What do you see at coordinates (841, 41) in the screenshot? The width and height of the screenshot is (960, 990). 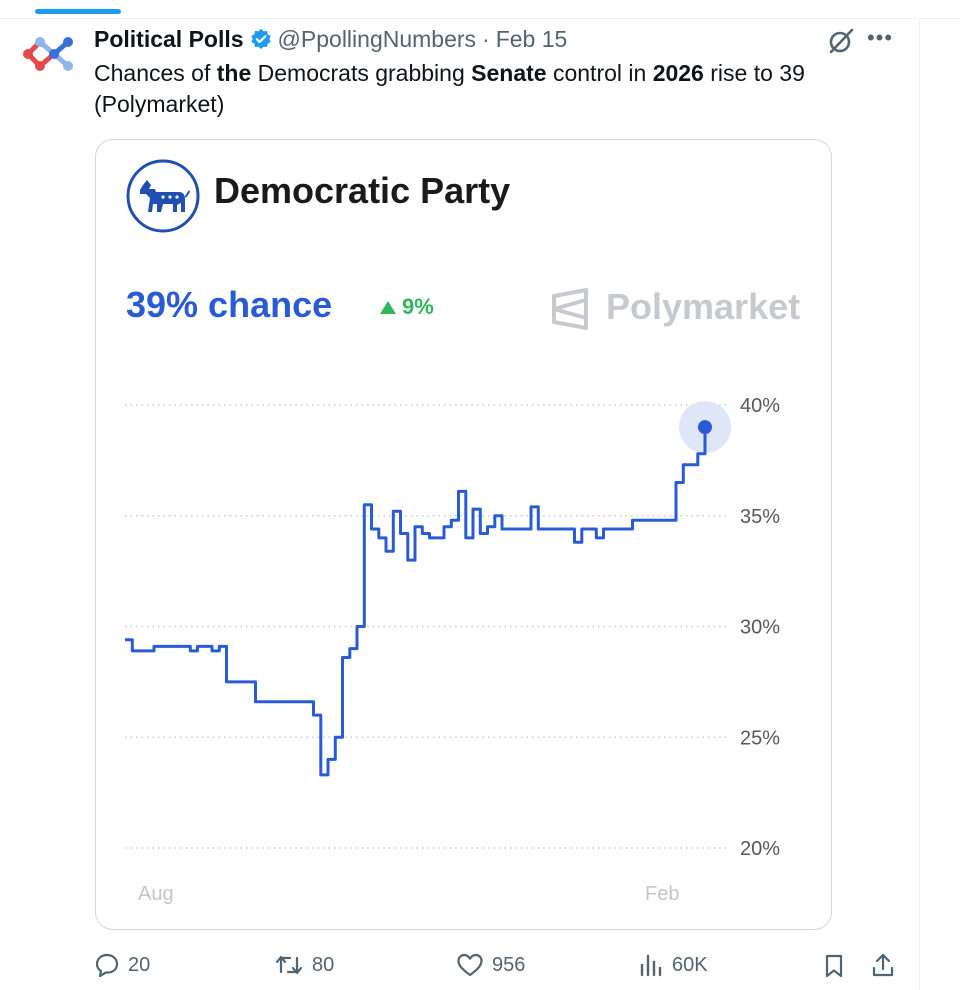 I see `grok-icon` at bounding box center [841, 41].